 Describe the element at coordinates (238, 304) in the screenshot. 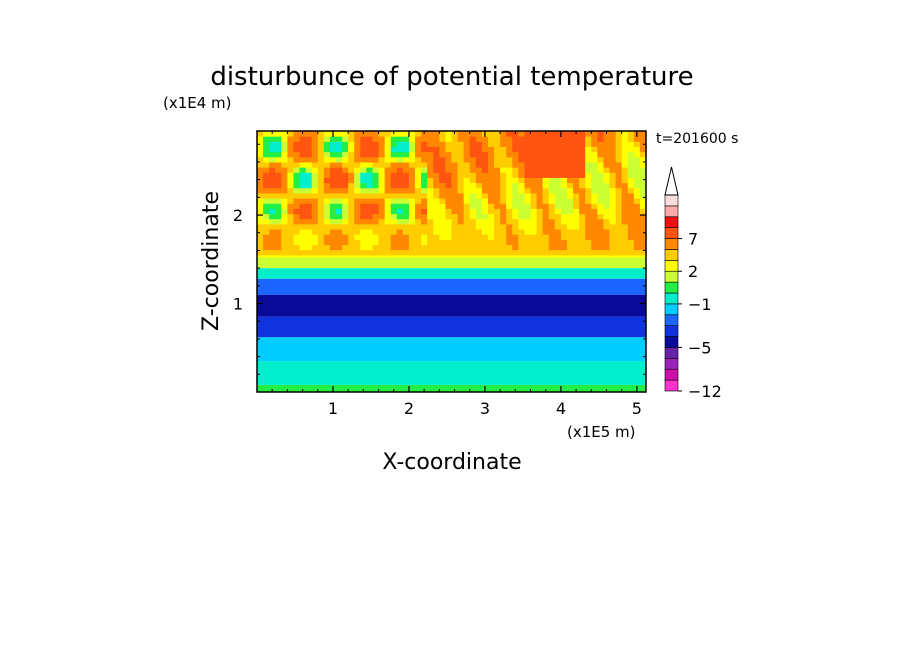

I see `y-tick-label: 1` at that location.